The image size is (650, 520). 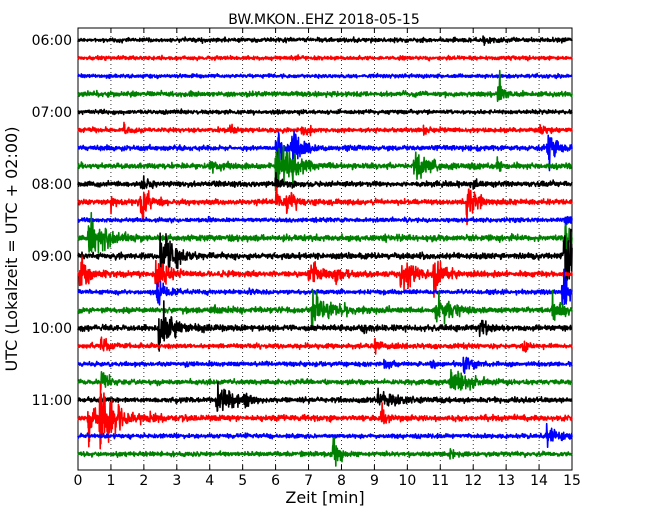 What do you see at coordinates (341, 481) in the screenshot?
I see `x-tick-label: 8` at bounding box center [341, 481].